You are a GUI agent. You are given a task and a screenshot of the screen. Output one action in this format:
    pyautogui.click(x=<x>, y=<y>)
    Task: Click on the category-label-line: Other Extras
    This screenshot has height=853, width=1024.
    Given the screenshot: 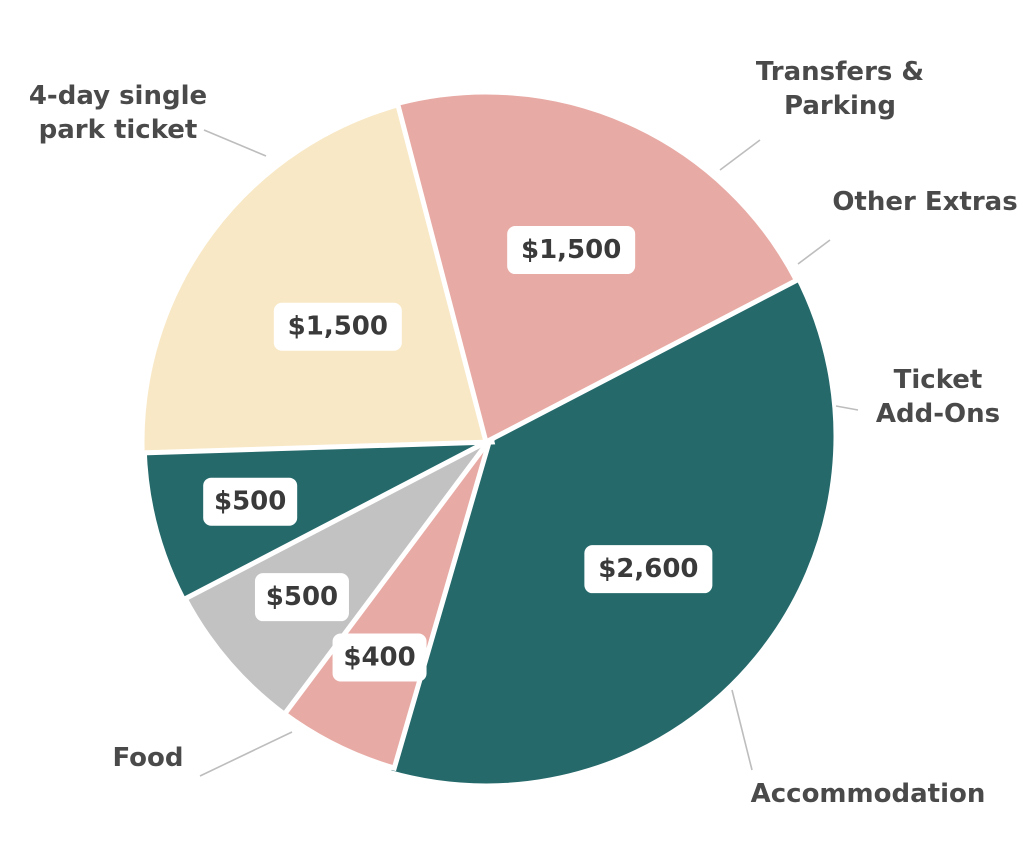 What is the action you would take?
    pyautogui.click(x=924, y=202)
    